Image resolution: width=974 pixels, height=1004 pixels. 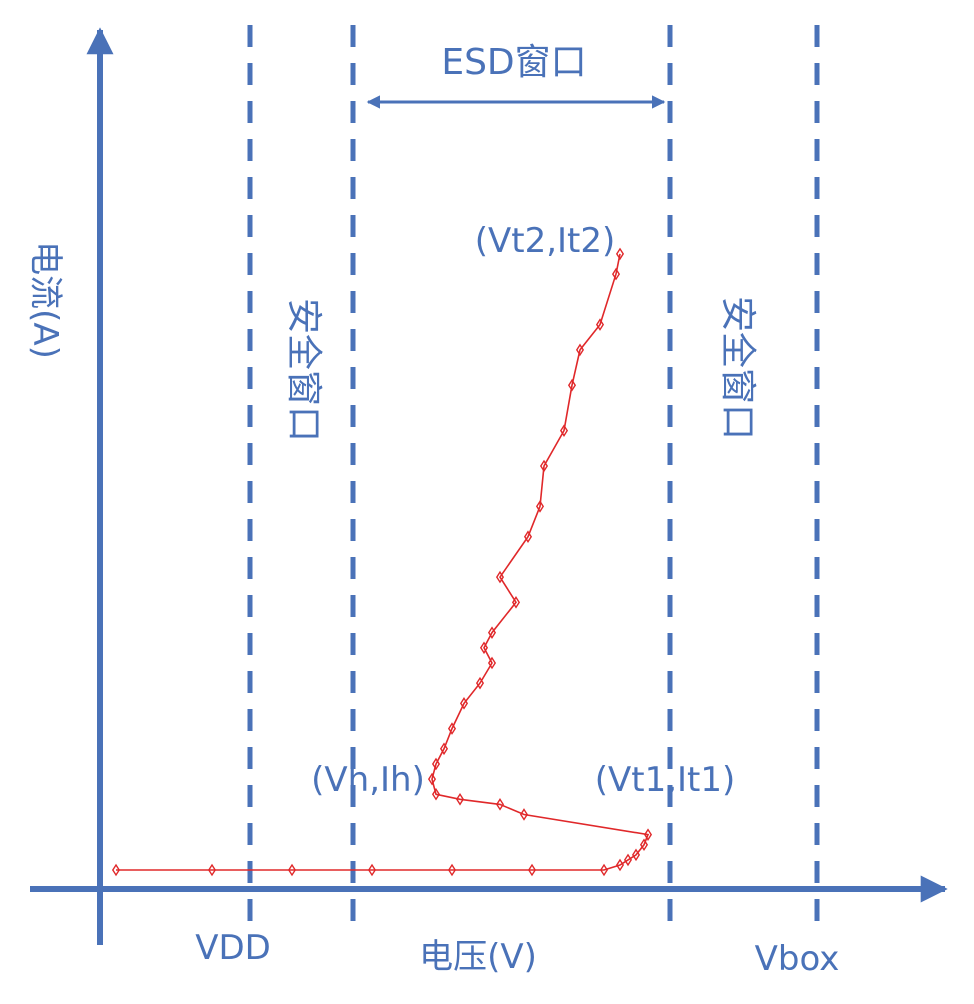 What do you see at coordinates (303, 370) in the screenshot?
I see `left-safe-window-label: 安全窗口` at bounding box center [303, 370].